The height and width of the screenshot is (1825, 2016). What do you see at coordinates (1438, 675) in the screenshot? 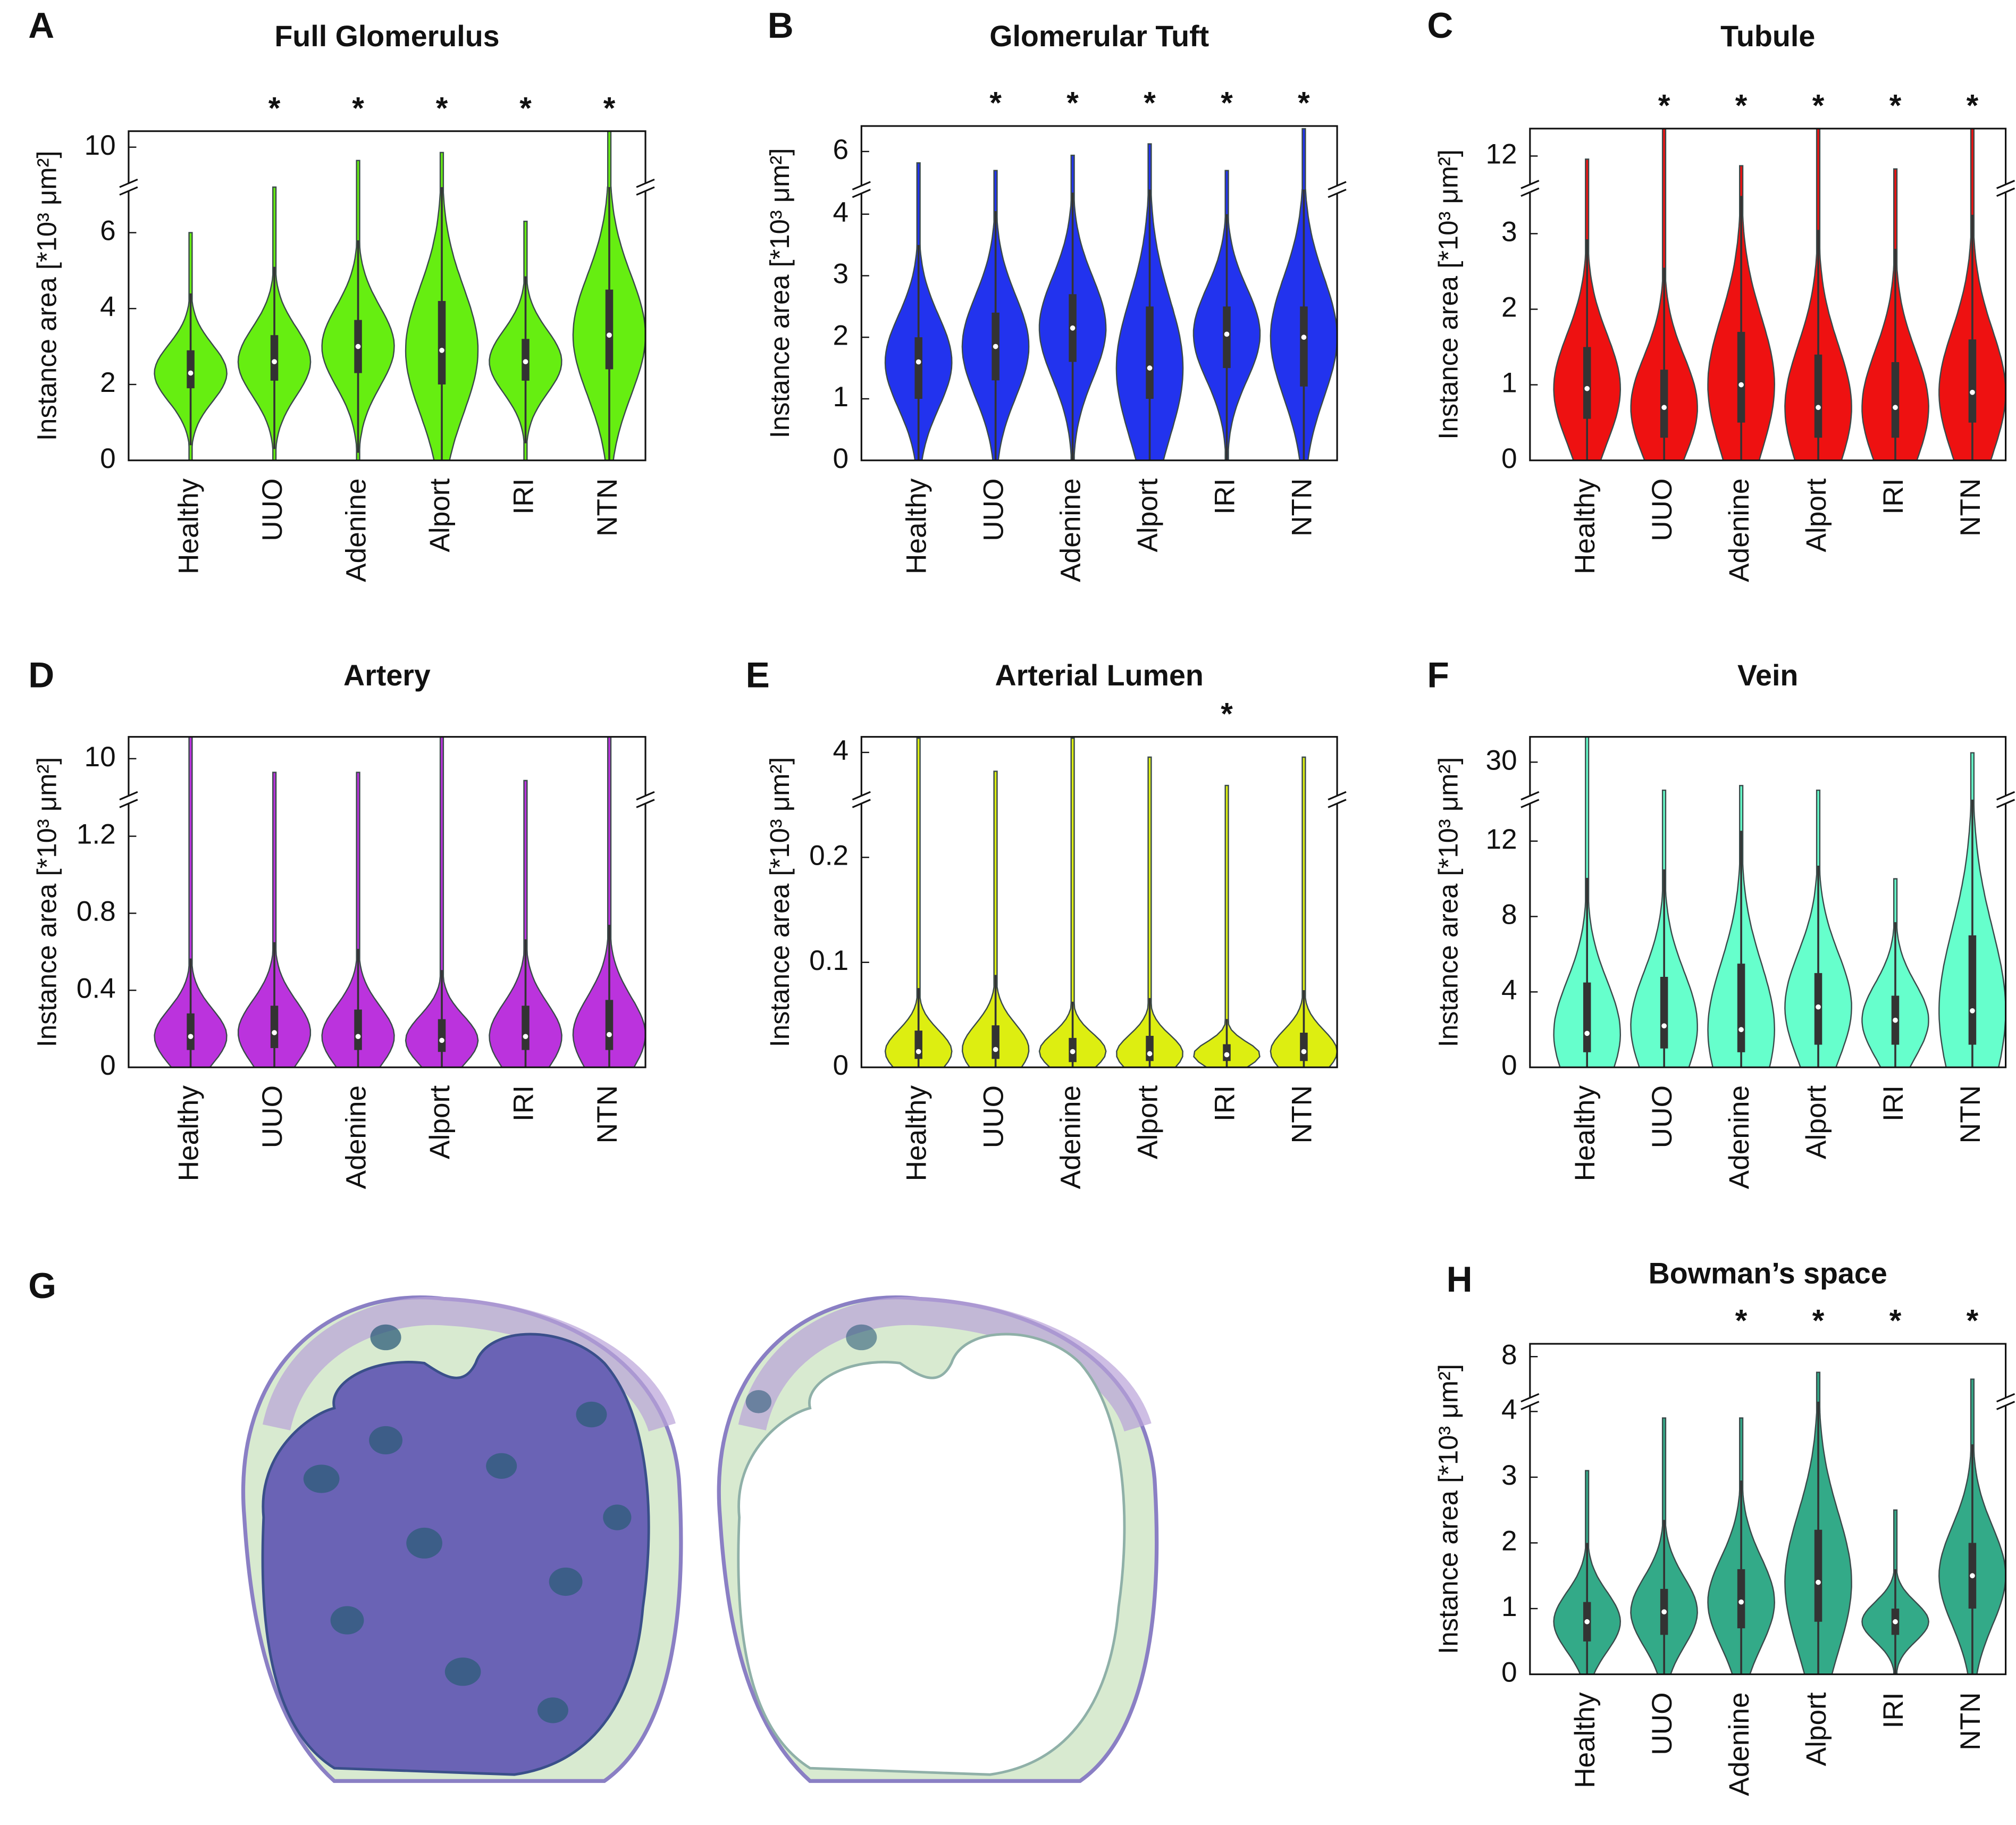
I see `panel-letter: F` at bounding box center [1438, 675].